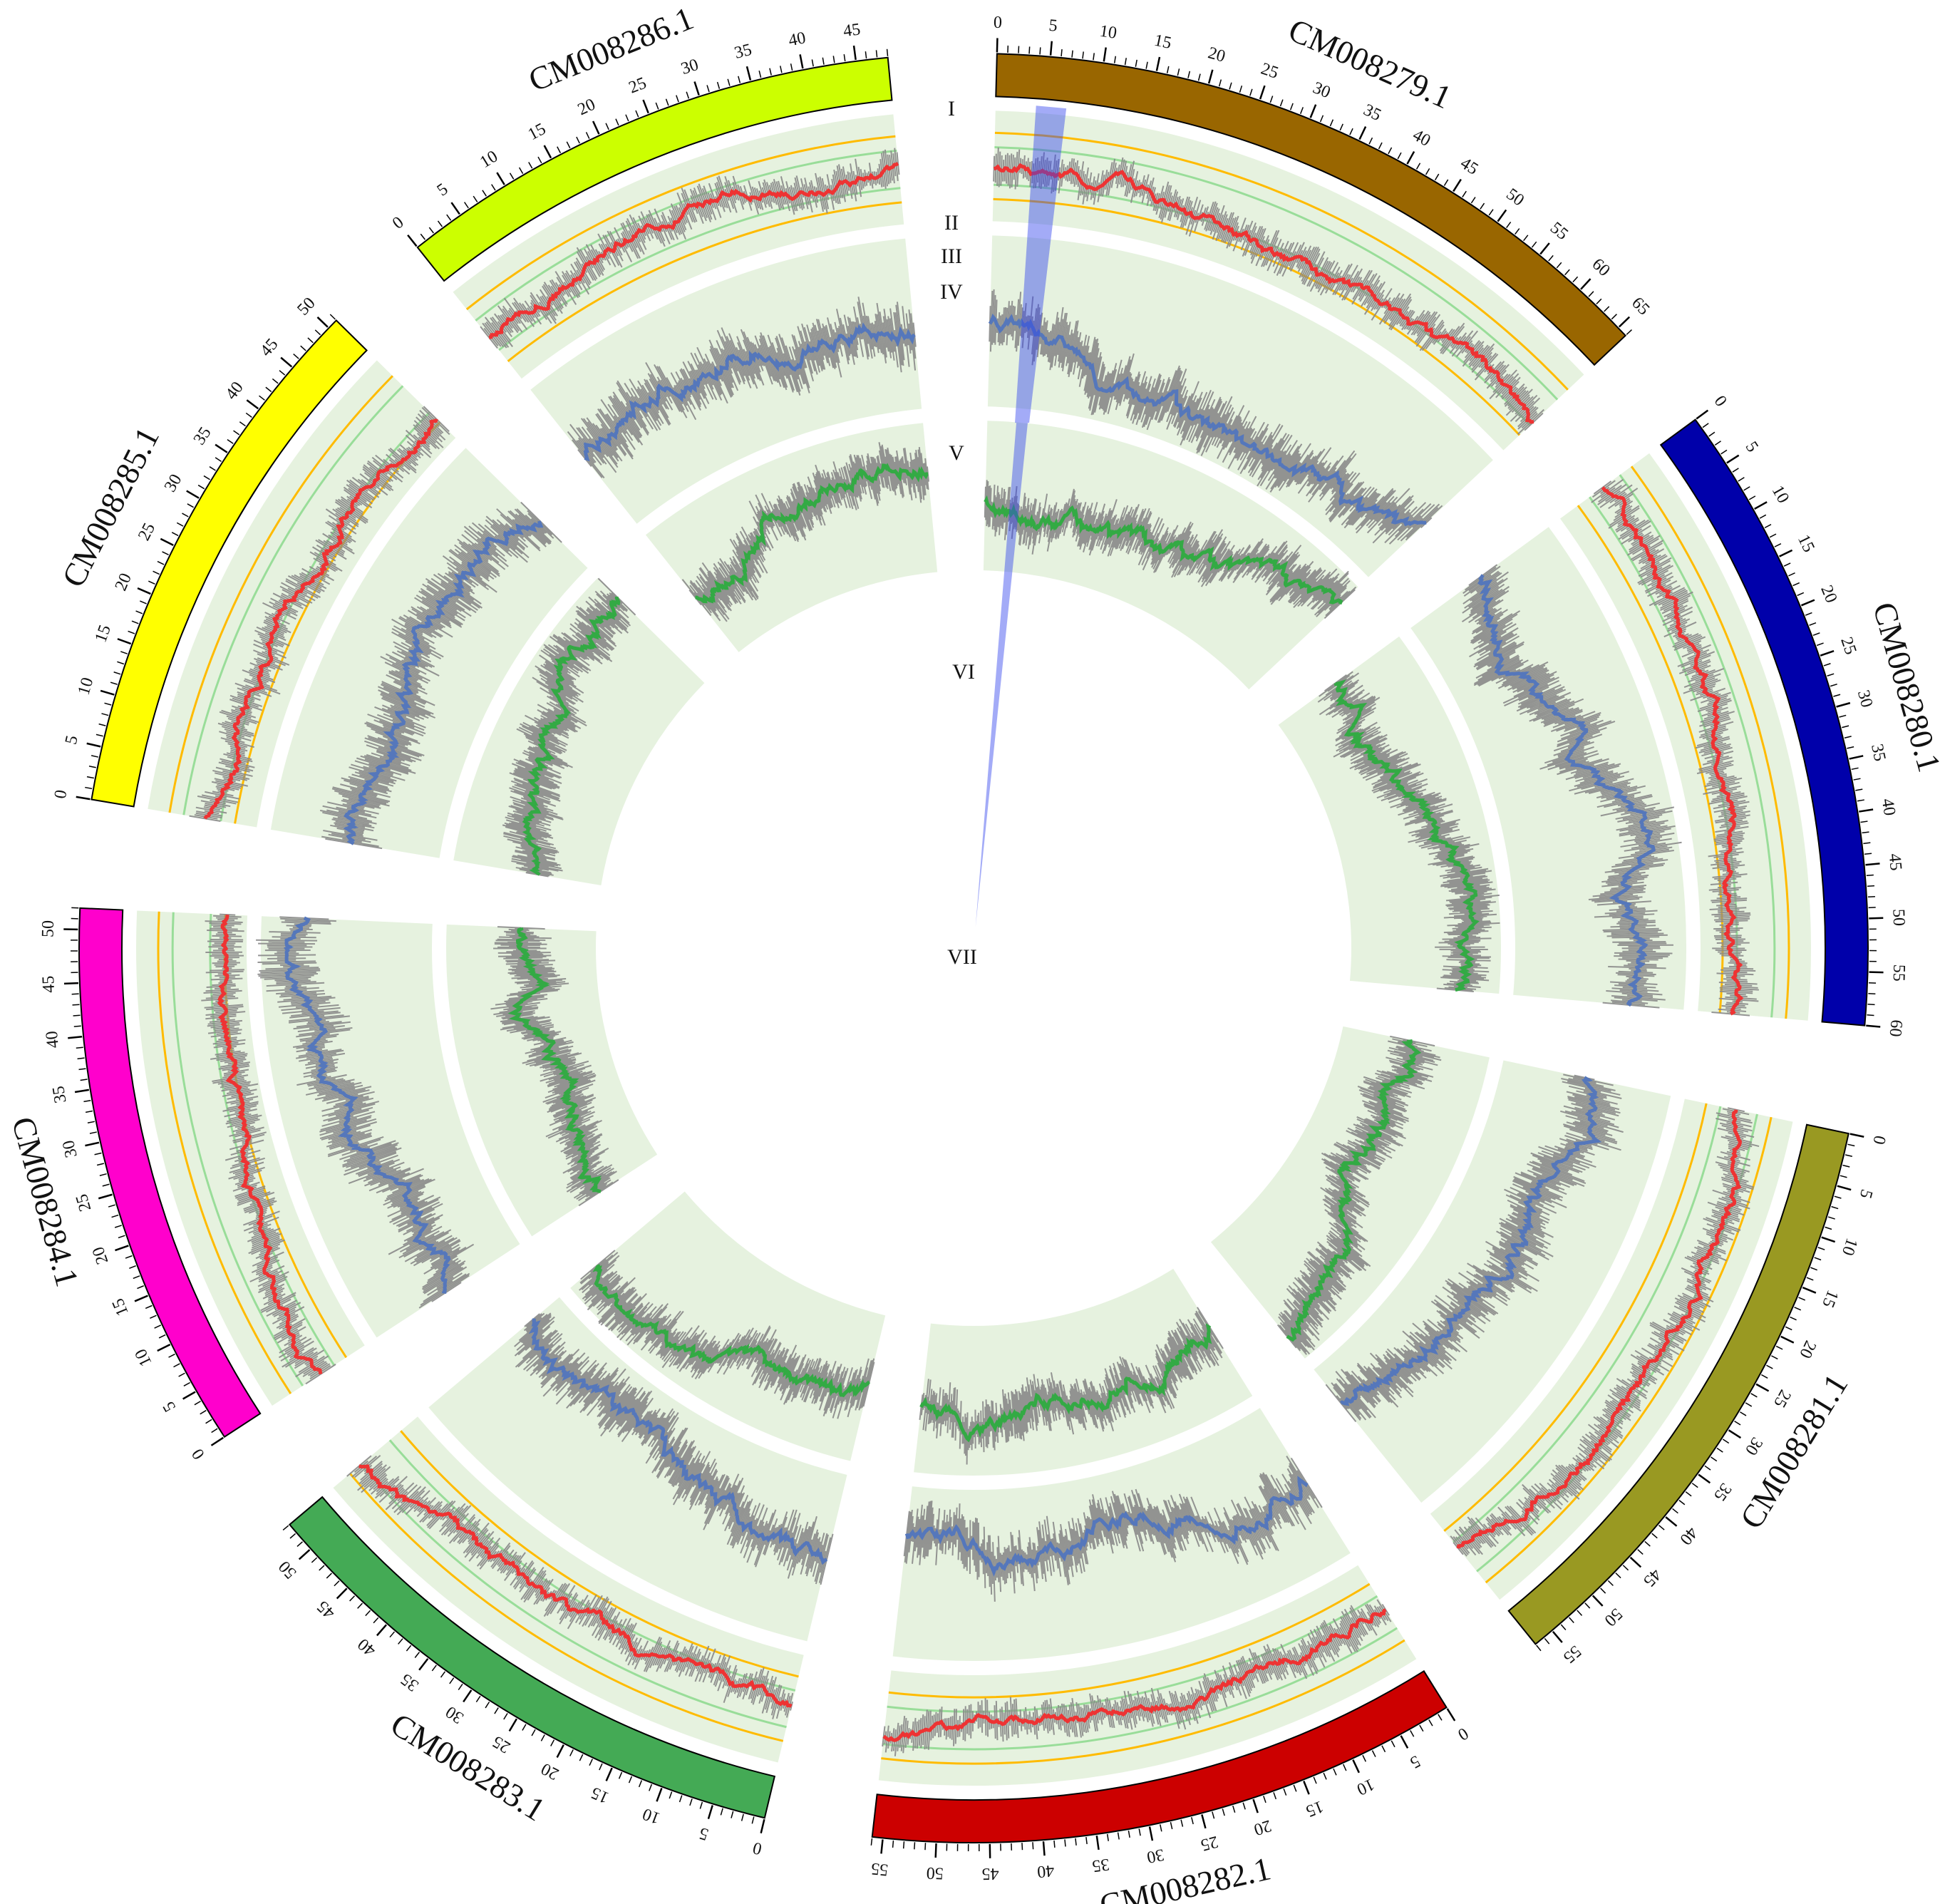 This screenshot has width=1945, height=1904. I want to click on tick-label: 45, so click(48, 984).